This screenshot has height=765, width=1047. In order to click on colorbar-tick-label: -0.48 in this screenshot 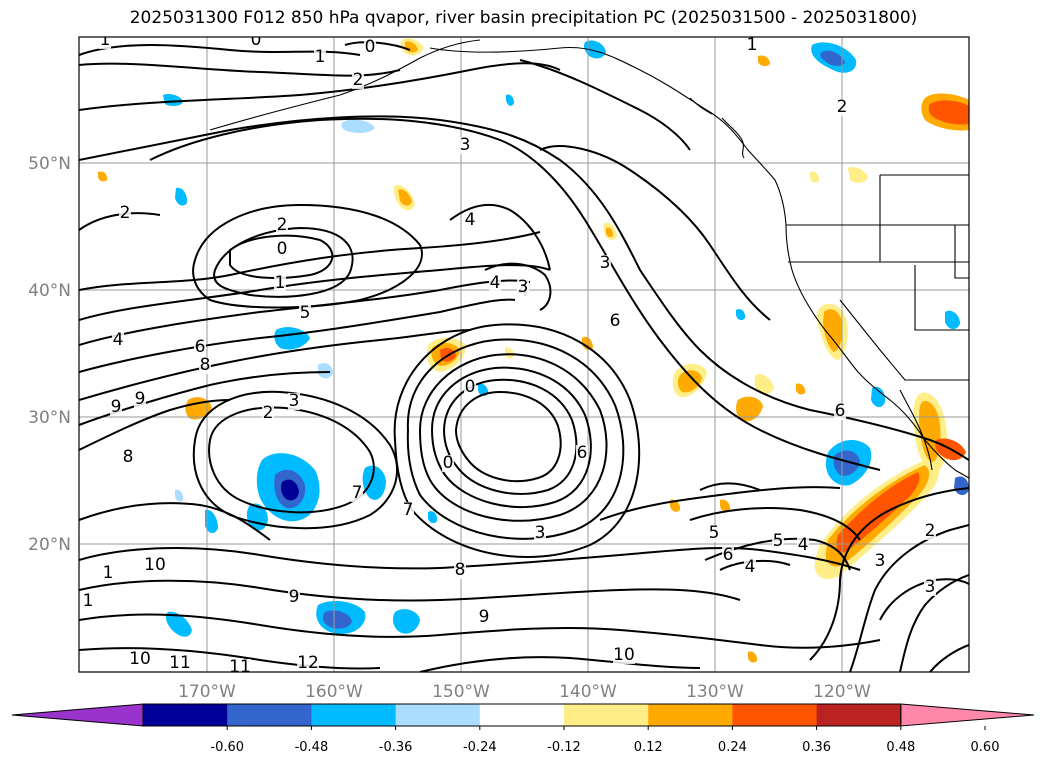, I will do `click(312, 747)`.